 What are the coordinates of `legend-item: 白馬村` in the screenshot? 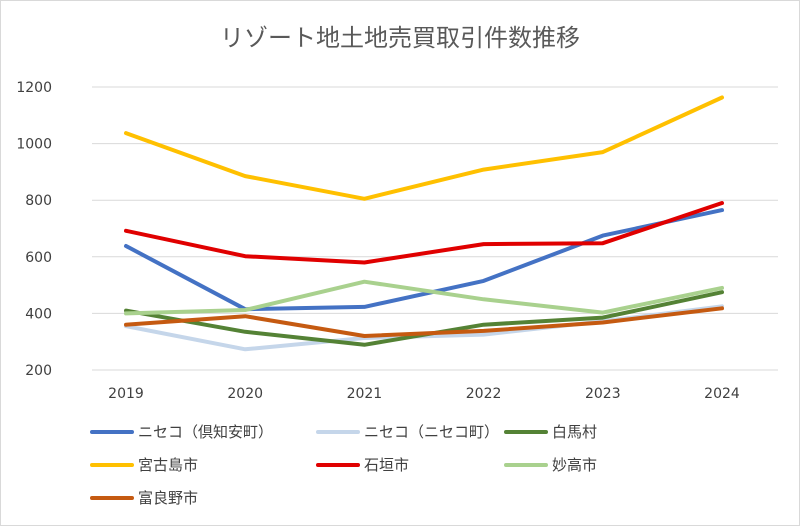 It's located at (550, 432).